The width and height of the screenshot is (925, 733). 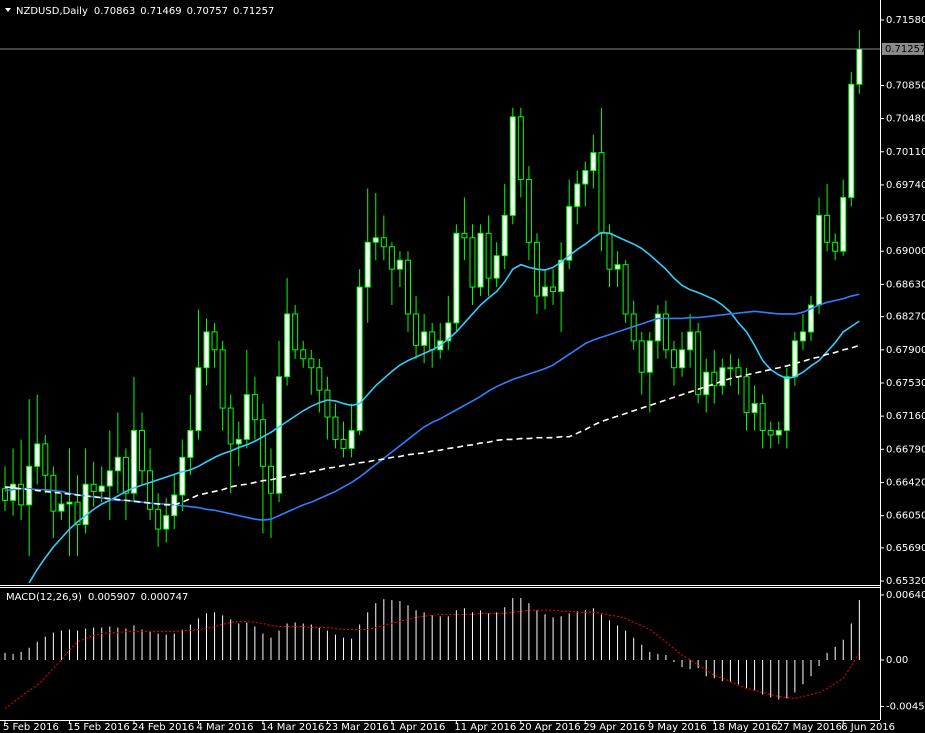 What do you see at coordinates (253, 11) in the screenshot?
I see `last-close: 0.71257` at bounding box center [253, 11].